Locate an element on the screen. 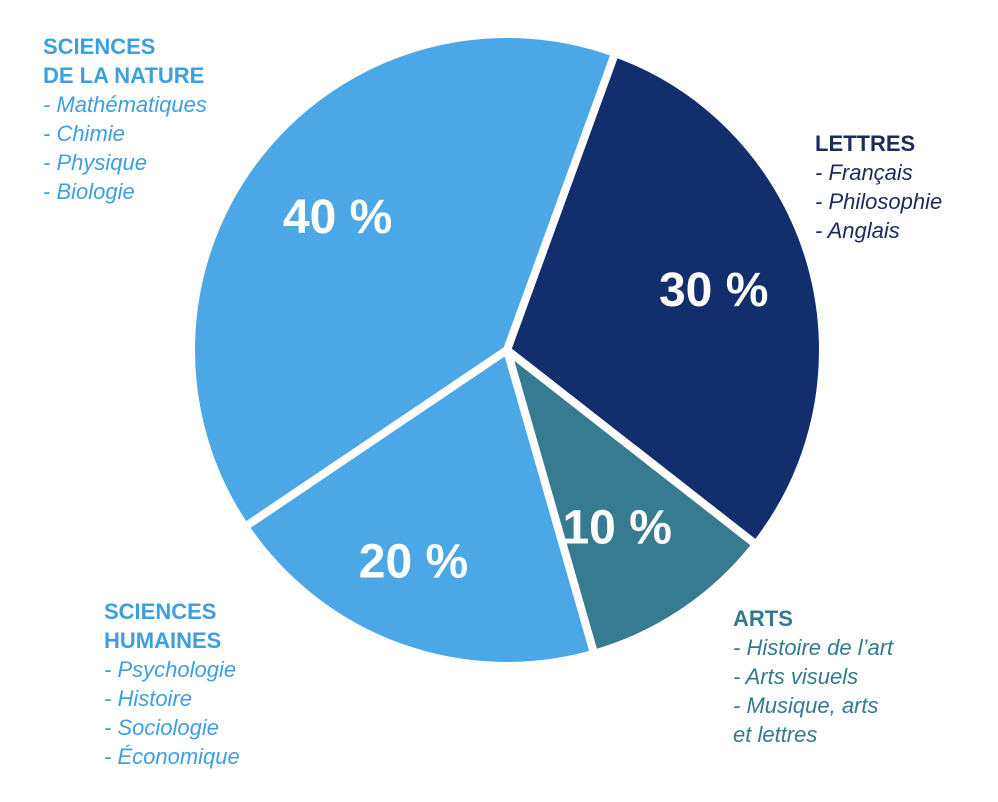 The image size is (998, 802). legend-sciences-nature-title-line: SCIENCES is located at coordinates (99, 46).